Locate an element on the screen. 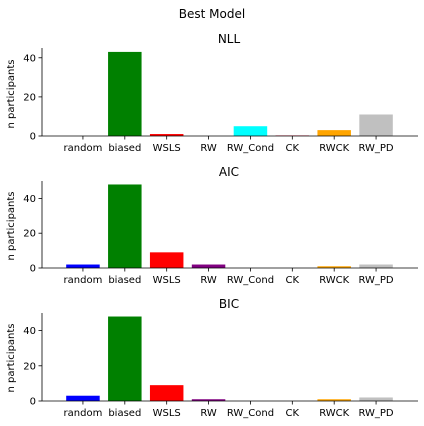  chart-title: AIC is located at coordinates (229, 172).